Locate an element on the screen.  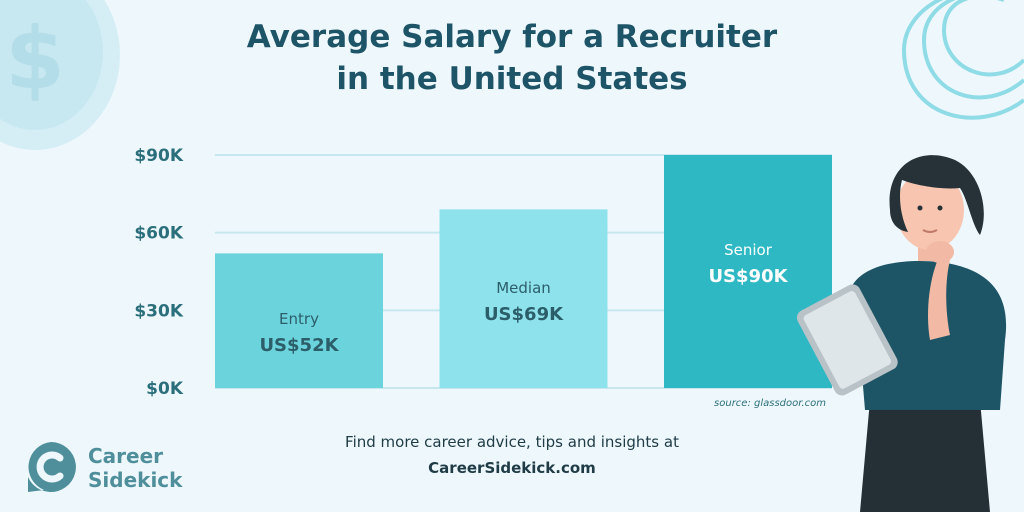
data-label: US$90K is located at coordinates (748, 276).